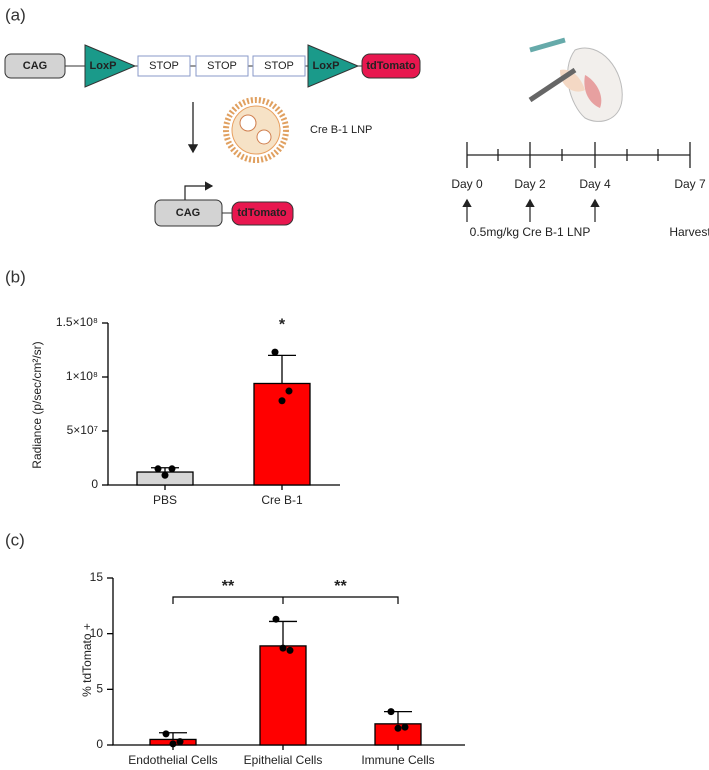  Describe the element at coordinates (397, 760) in the screenshot. I see `x-tick-label: Immune Cells` at that location.